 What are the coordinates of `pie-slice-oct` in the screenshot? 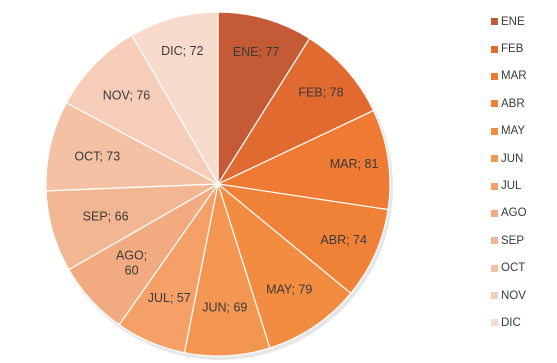 It's located at (133, 146).